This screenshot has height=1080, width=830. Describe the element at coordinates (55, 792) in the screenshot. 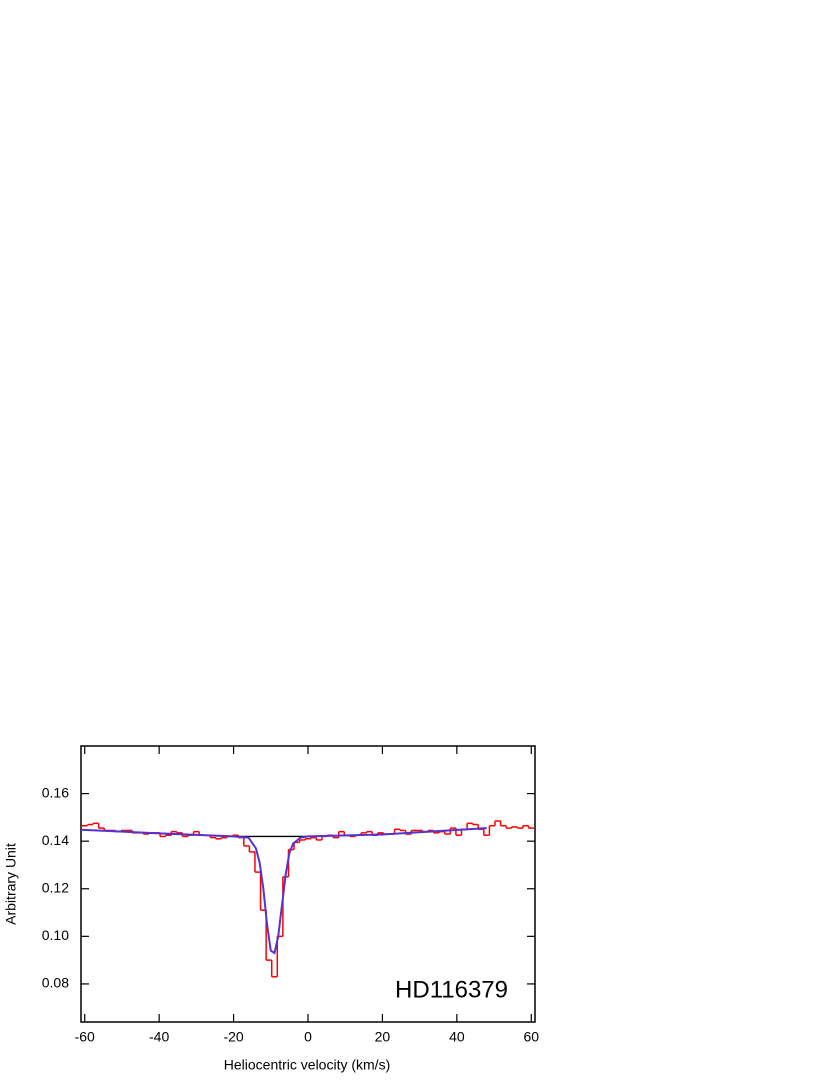

I see `y-tick-label: 0.16` at that location.